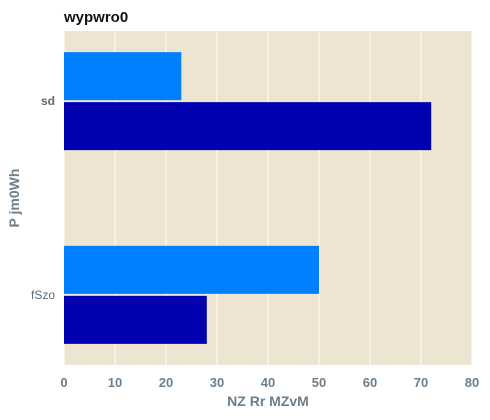 The height and width of the screenshot is (420, 490). What do you see at coordinates (166, 382) in the screenshot?
I see `x-tick-label: 20` at bounding box center [166, 382].